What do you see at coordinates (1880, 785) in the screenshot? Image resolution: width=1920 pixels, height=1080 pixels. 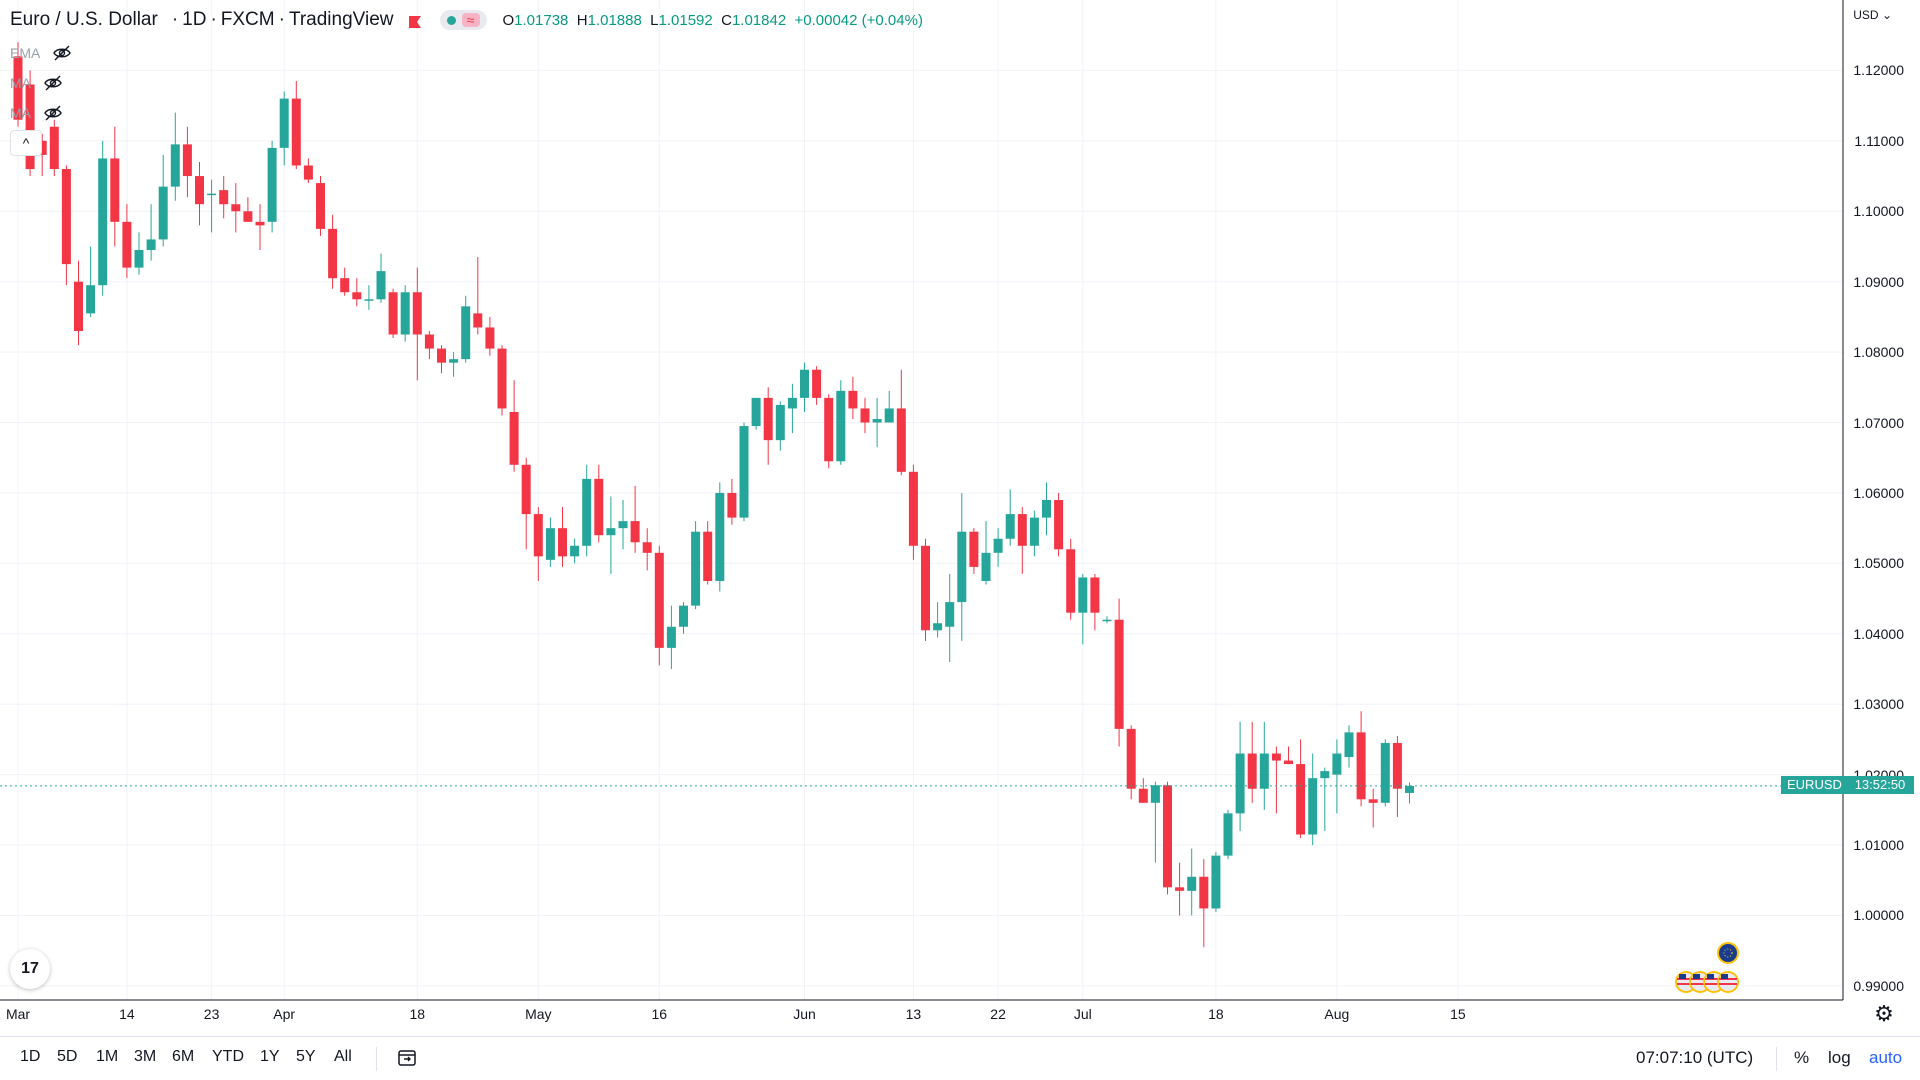 I see `countdown-badge: 13:52:50` at bounding box center [1880, 785].